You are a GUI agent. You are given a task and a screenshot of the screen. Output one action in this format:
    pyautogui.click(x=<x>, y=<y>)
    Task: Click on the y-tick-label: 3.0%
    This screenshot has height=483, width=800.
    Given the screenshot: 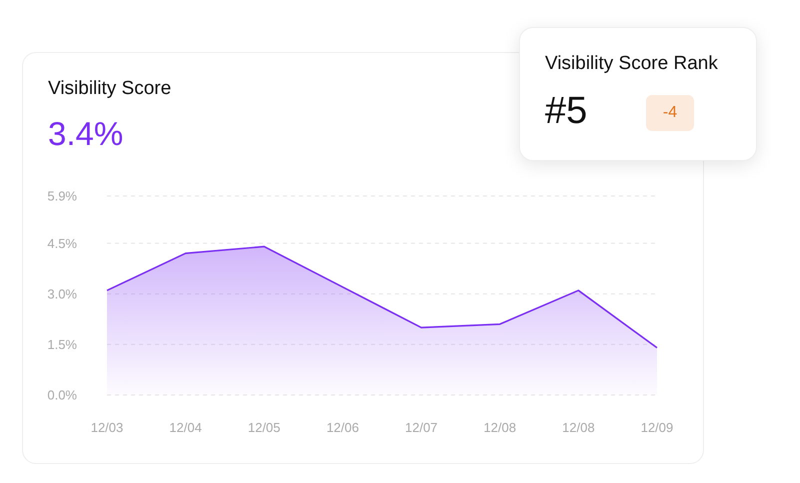 What is the action you would take?
    pyautogui.click(x=62, y=294)
    